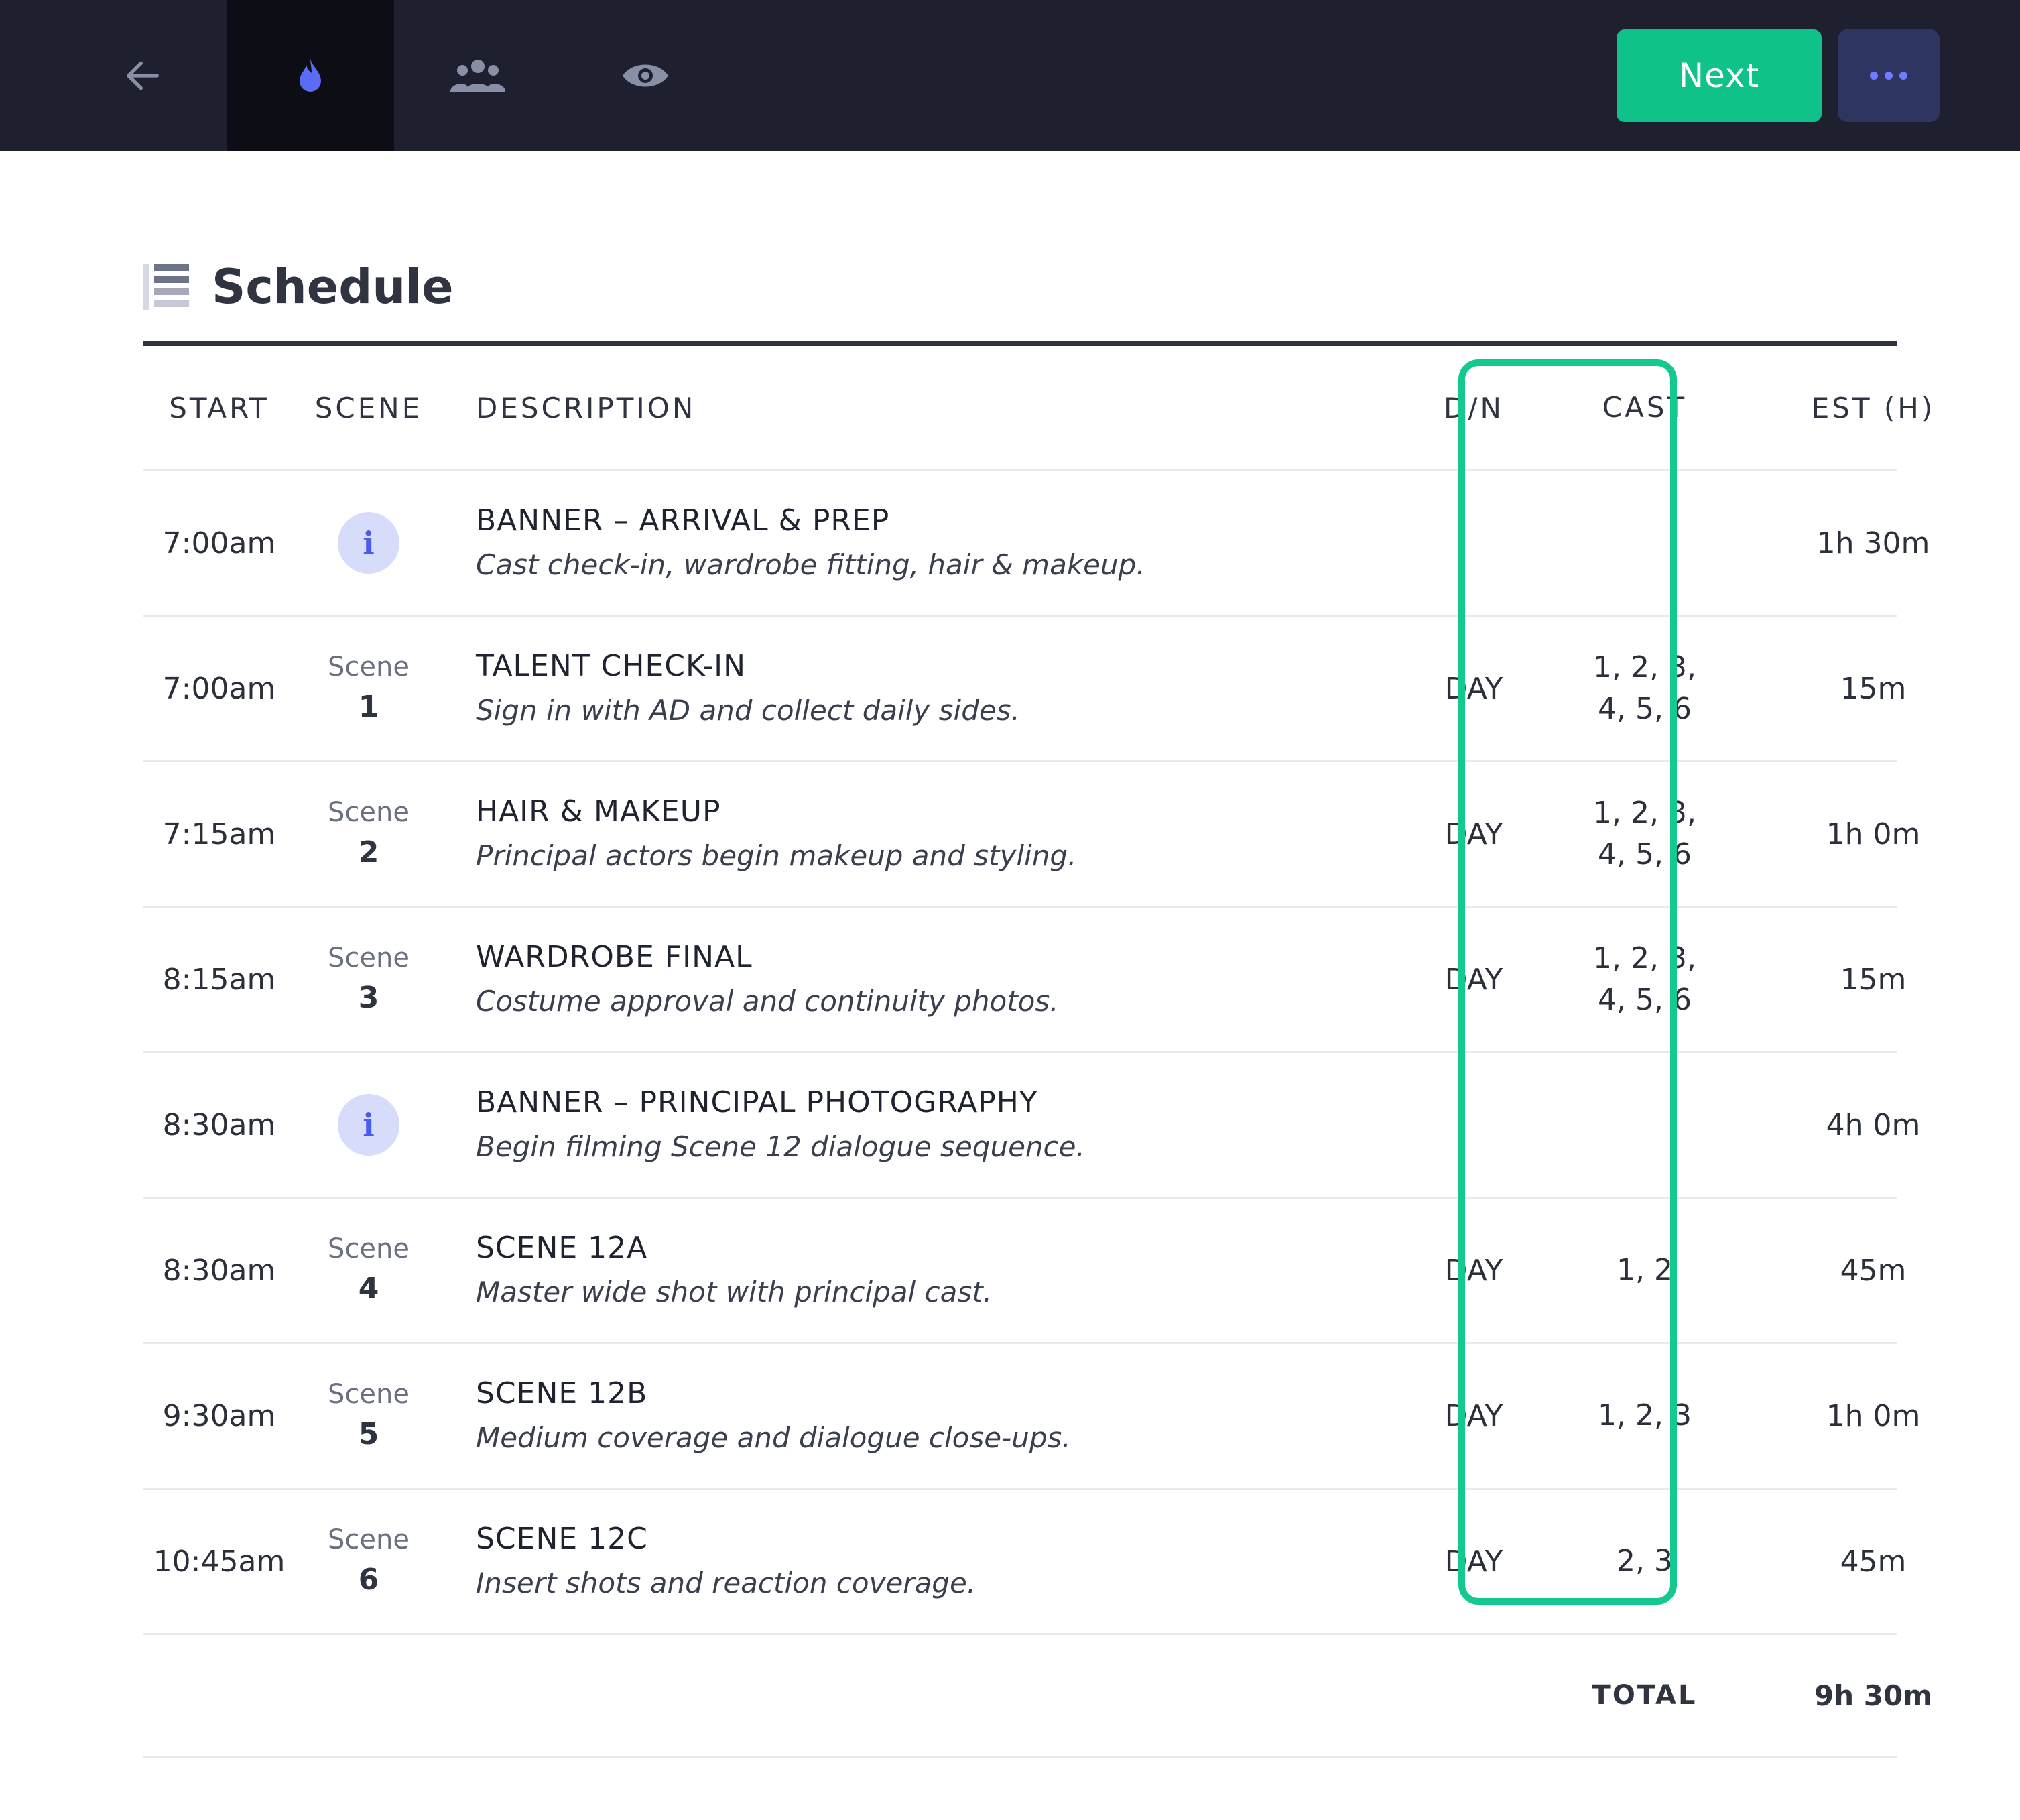 Image resolution: width=2020 pixels, height=1820 pixels. What do you see at coordinates (1010, 75) in the screenshot?
I see `top-toolbar: Next` at bounding box center [1010, 75].